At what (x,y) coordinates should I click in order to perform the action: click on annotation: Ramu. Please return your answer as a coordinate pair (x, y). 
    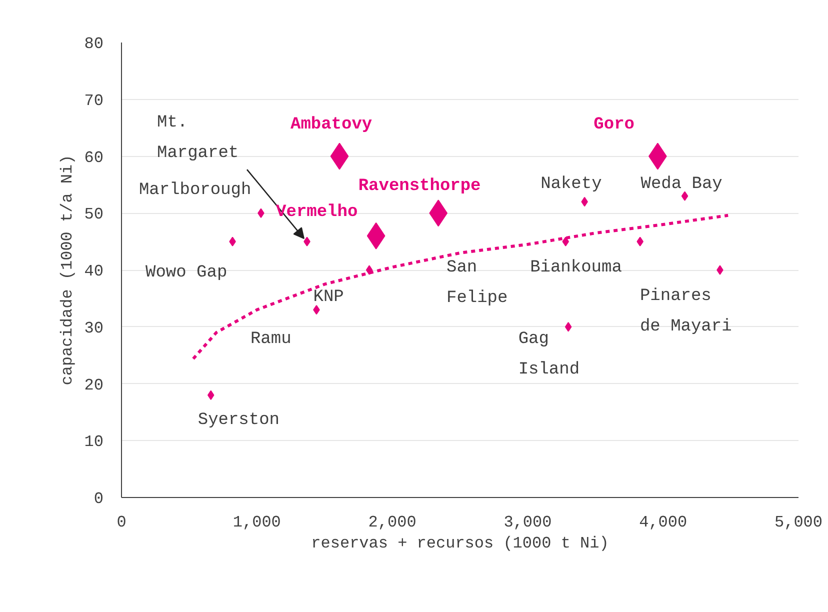
    Looking at the image, I should click on (271, 339).